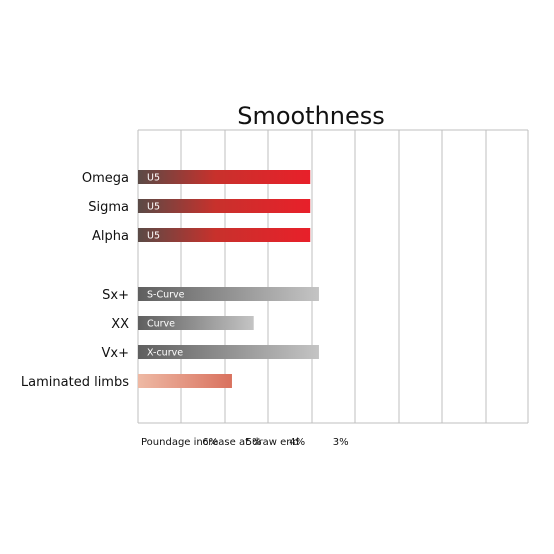 This screenshot has height=554, width=554. What do you see at coordinates (224, 206) in the screenshot?
I see `bar-sigma` at bounding box center [224, 206].